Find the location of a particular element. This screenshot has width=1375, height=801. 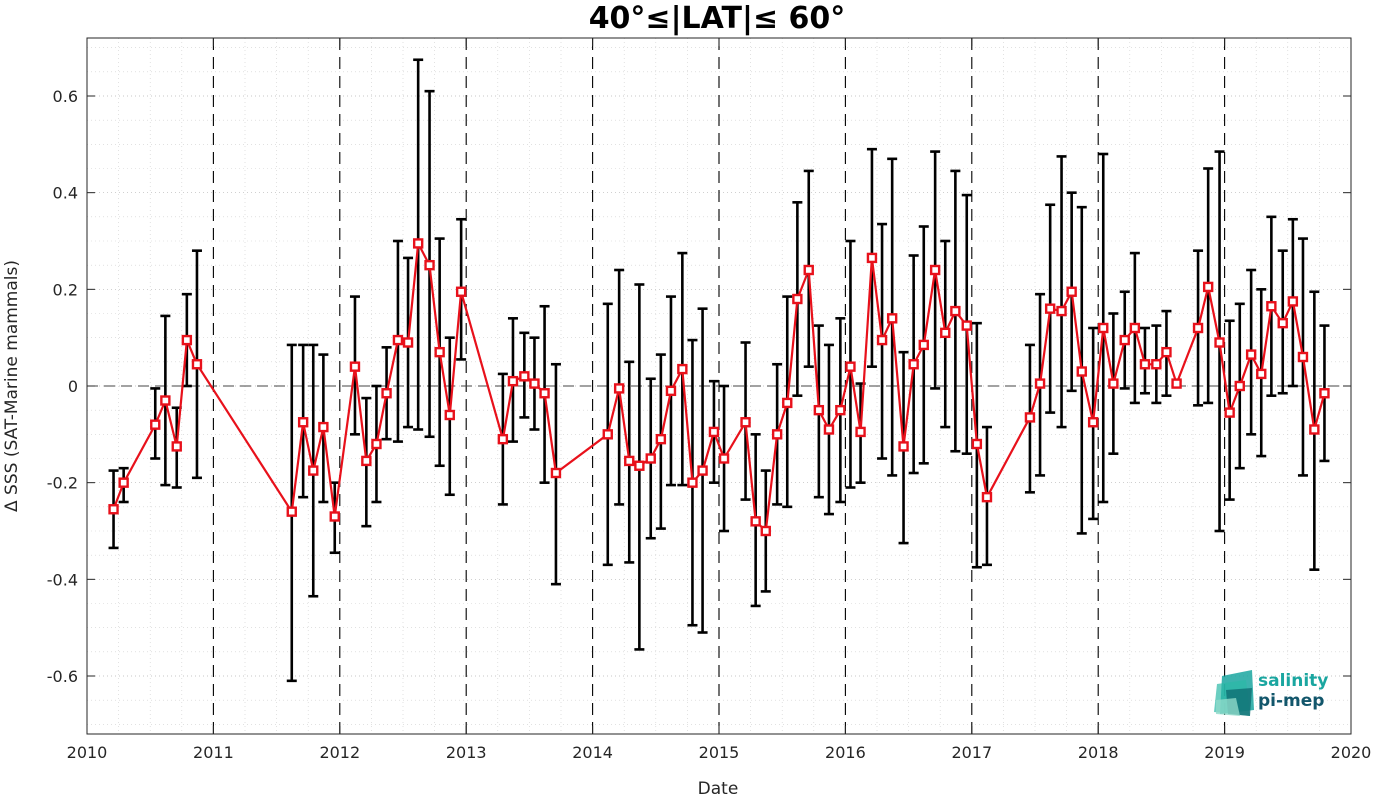

y-tick-label: -0.6 is located at coordinates (62, 676).